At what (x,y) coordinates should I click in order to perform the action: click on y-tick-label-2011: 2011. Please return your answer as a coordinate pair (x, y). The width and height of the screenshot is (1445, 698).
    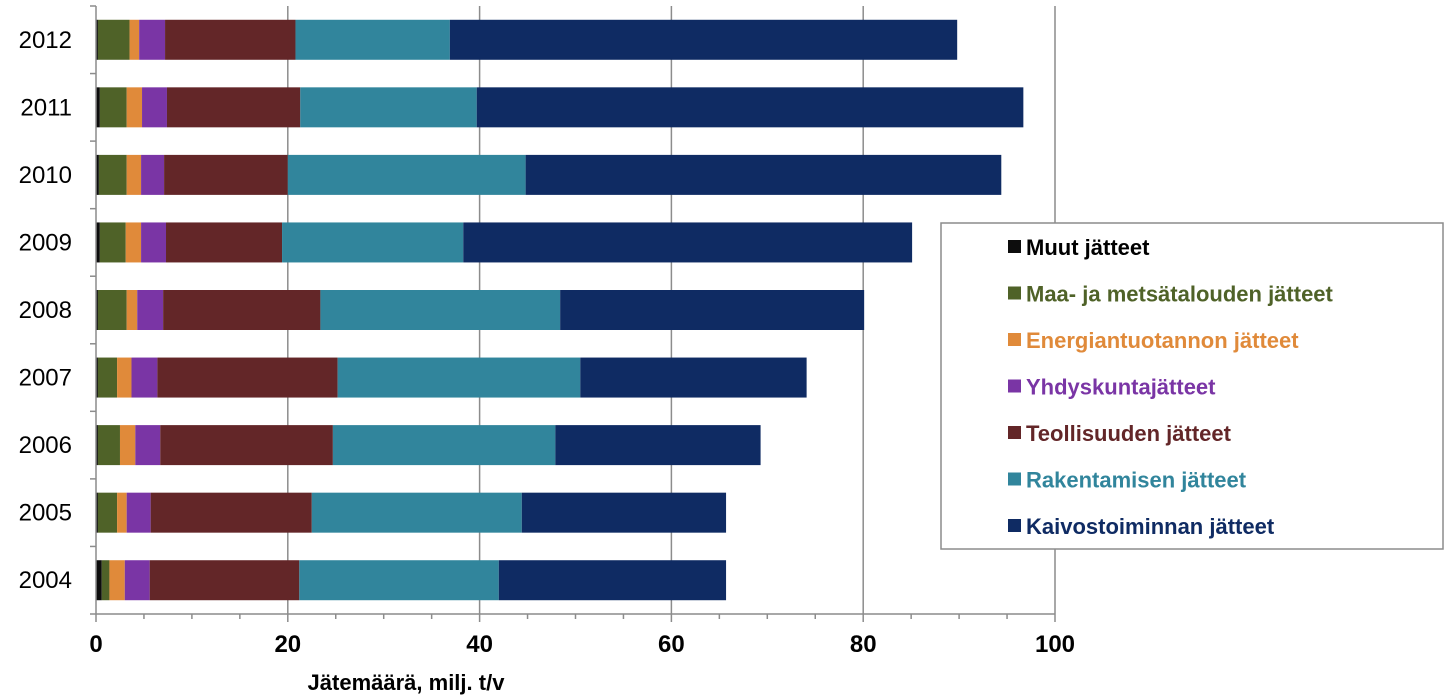
    Looking at the image, I should click on (46, 107).